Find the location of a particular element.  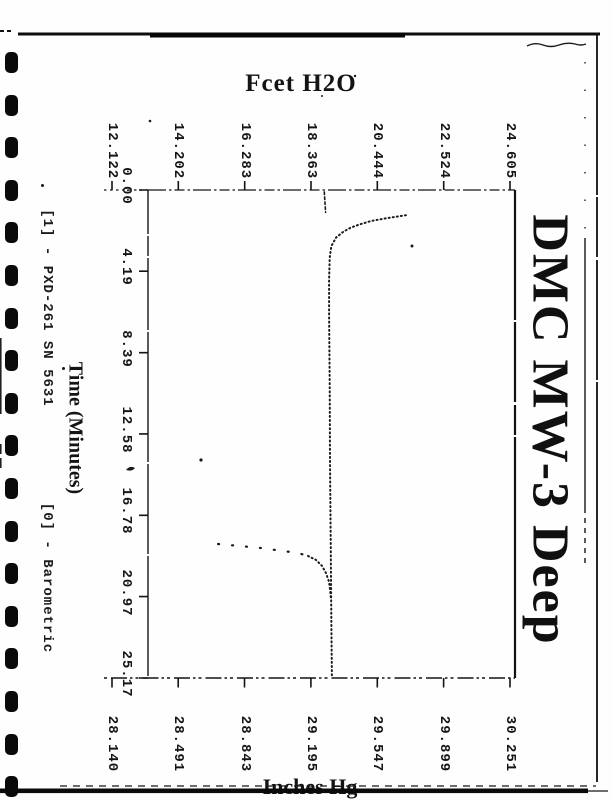

scan-blob is located at coordinates (130, 468).